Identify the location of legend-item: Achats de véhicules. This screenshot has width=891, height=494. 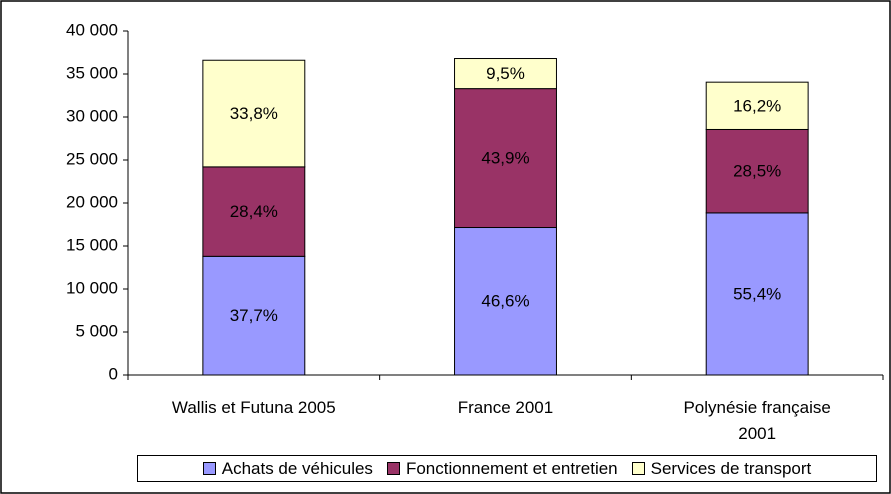
(287, 468).